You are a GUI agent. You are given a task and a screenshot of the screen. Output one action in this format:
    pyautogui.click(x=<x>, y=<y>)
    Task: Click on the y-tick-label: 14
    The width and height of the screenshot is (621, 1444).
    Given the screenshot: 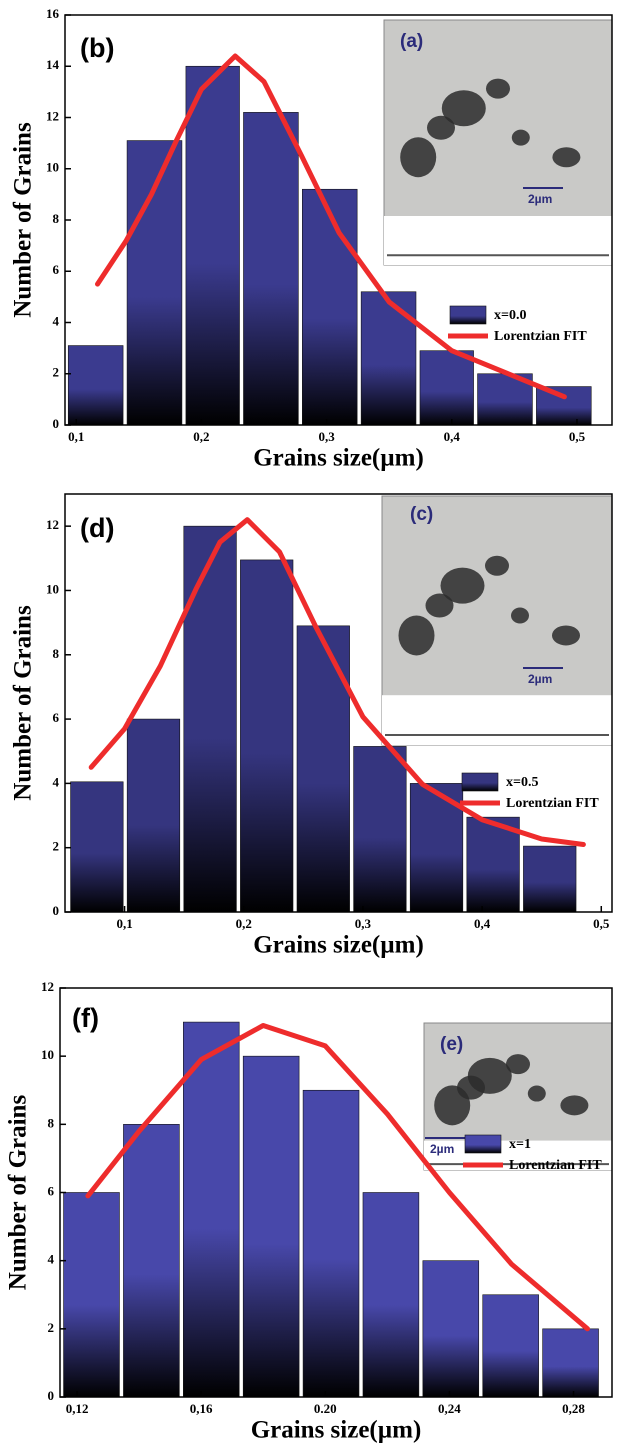 What is the action you would take?
    pyautogui.click(x=53, y=64)
    